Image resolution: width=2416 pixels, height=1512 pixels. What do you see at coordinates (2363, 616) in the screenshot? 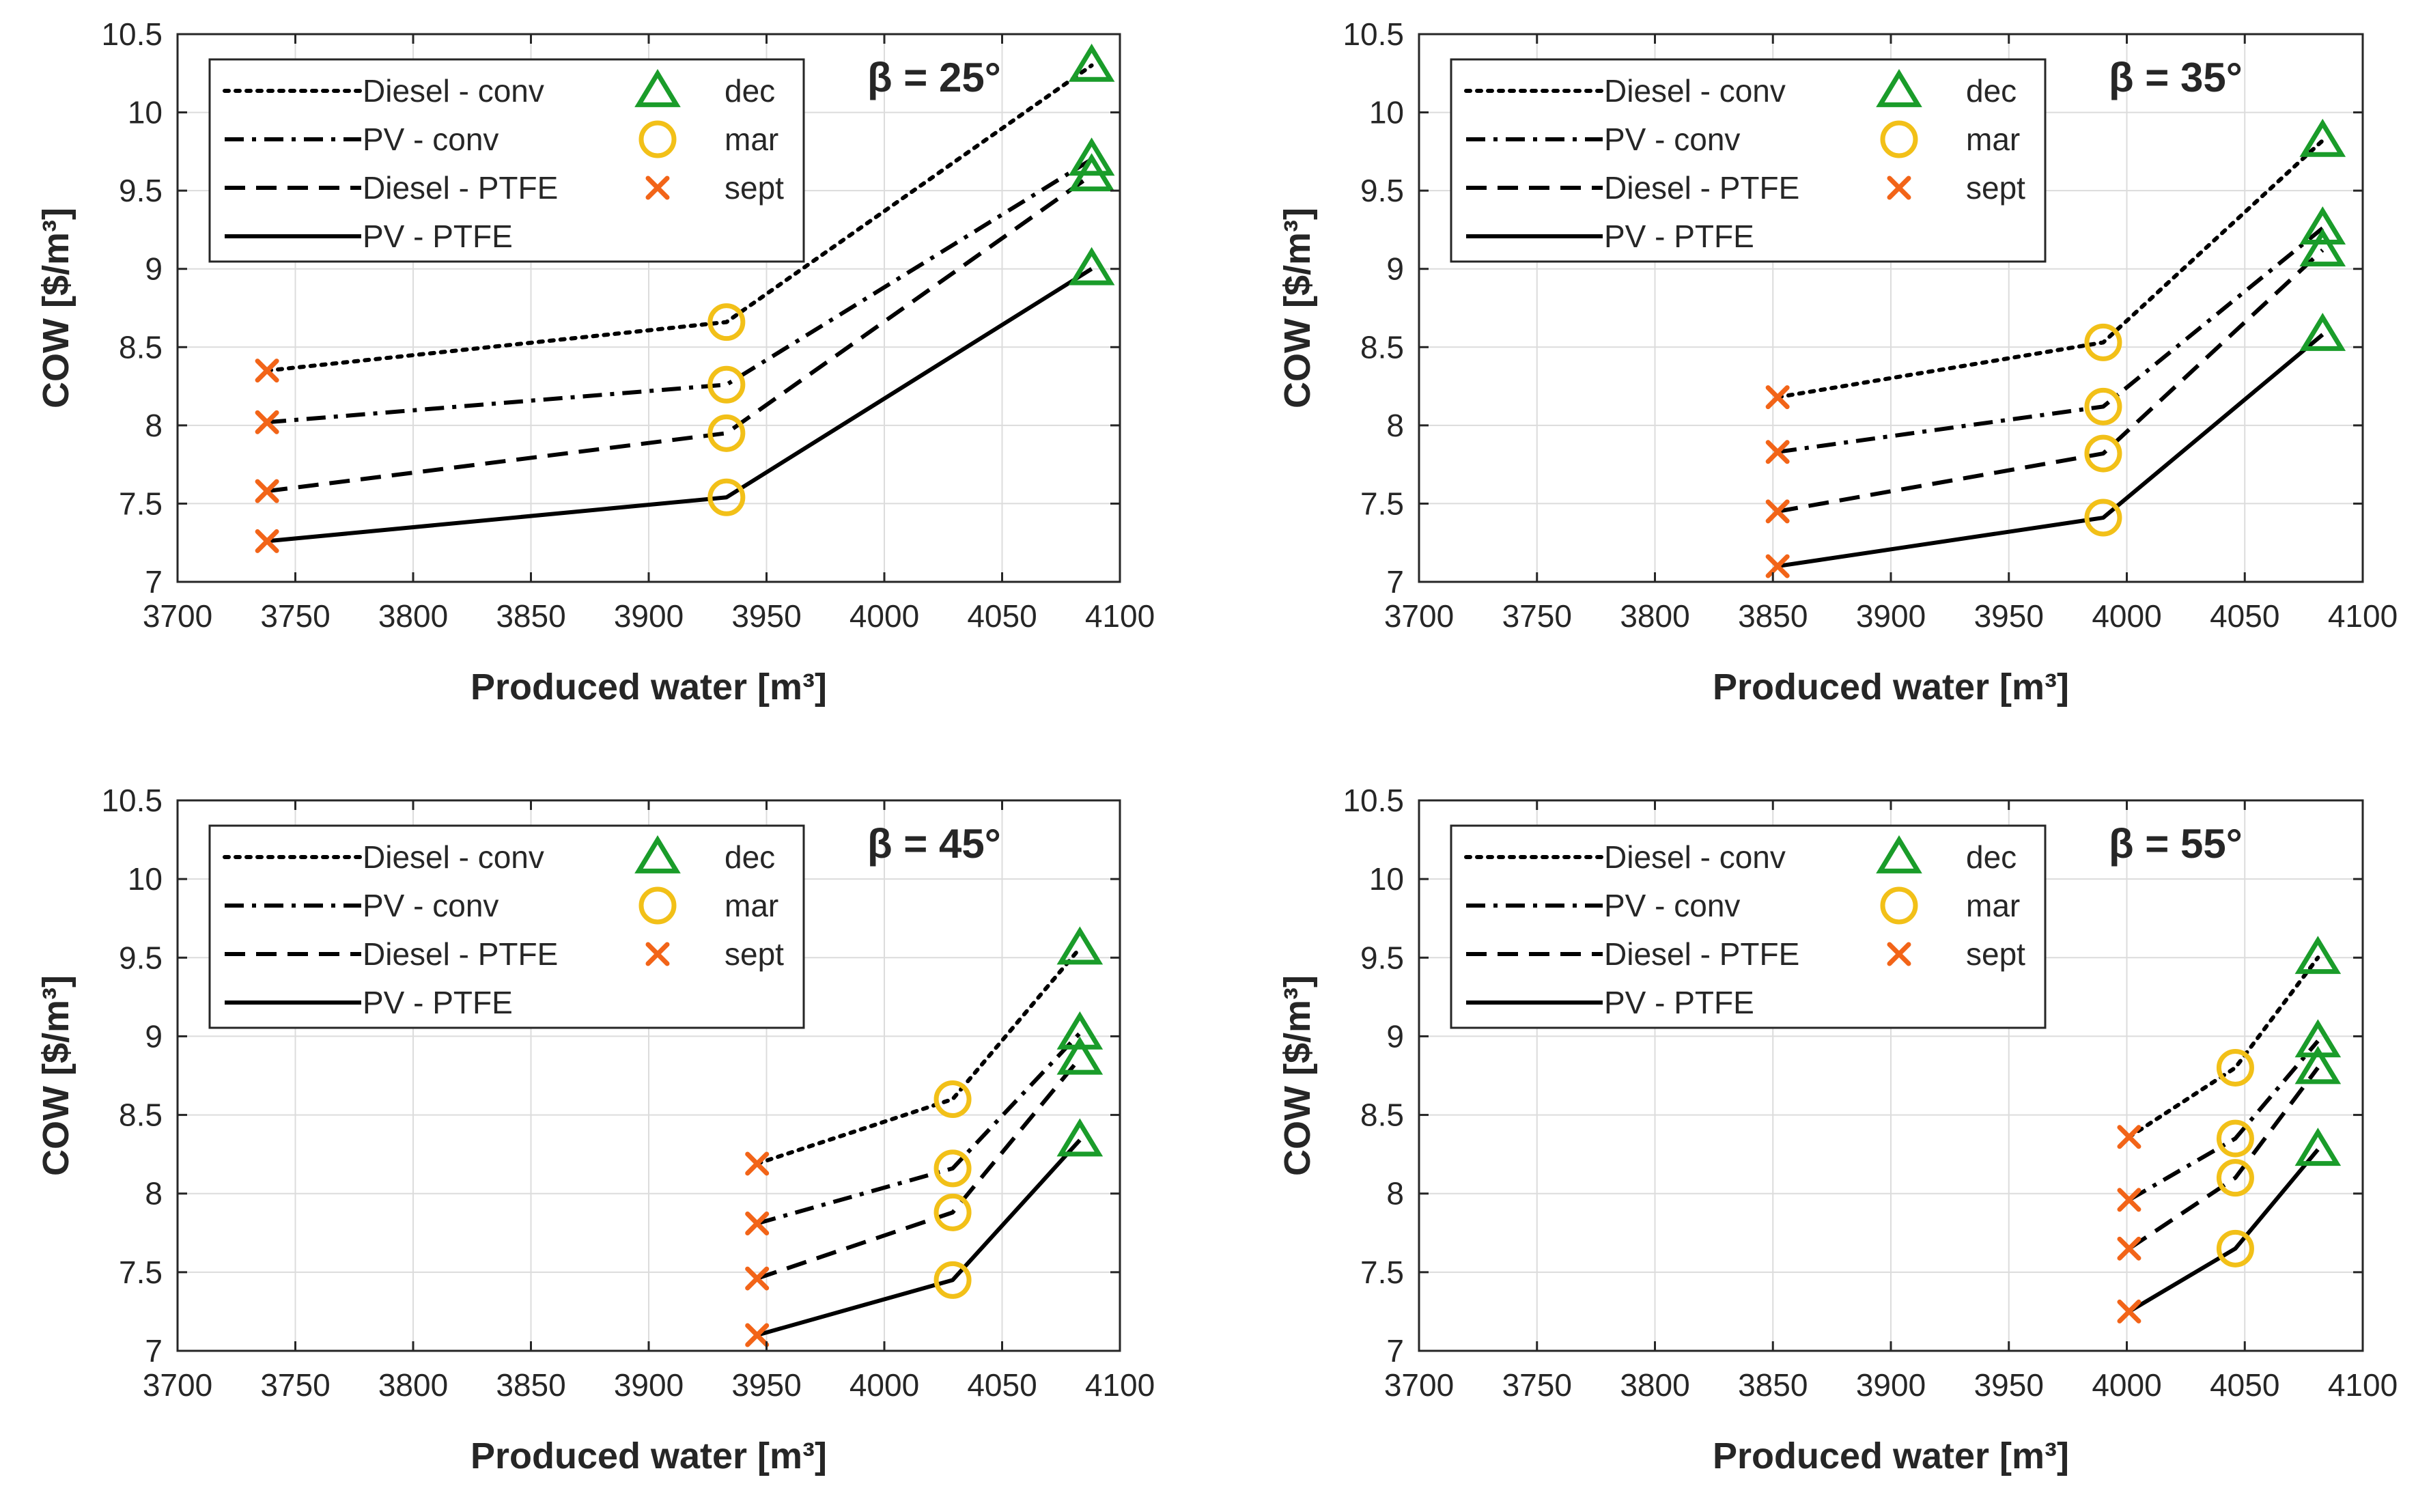
I see `x-tick-label: 4100` at bounding box center [2363, 616].